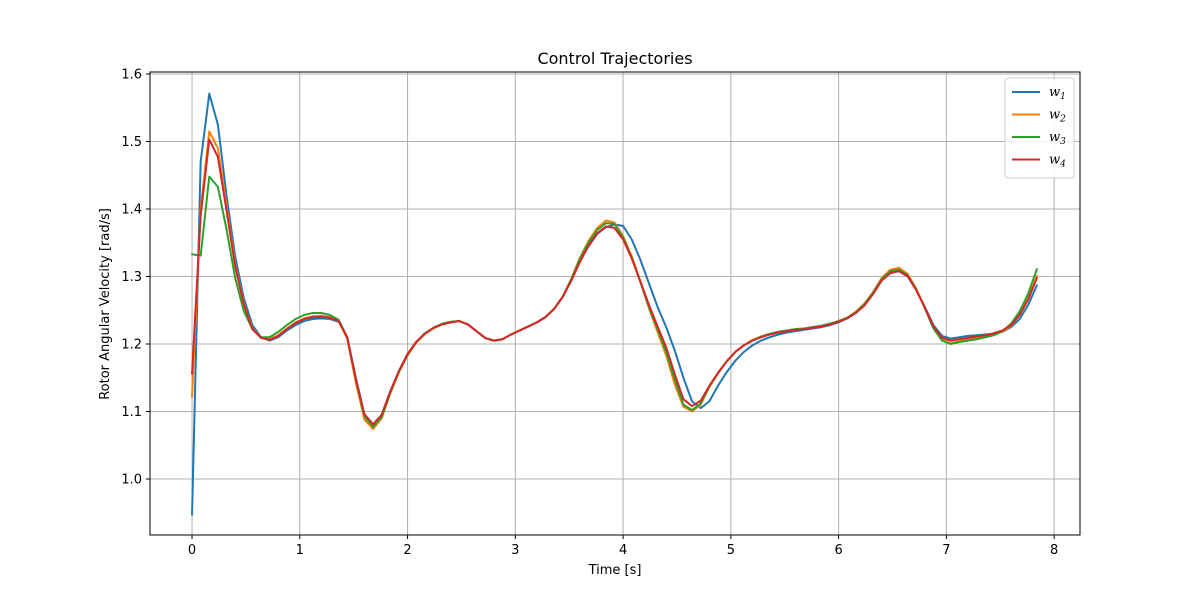  What do you see at coordinates (614, 58) in the screenshot?
I see `chart-title: Control Trajectories` at bounding box center [614, 58].